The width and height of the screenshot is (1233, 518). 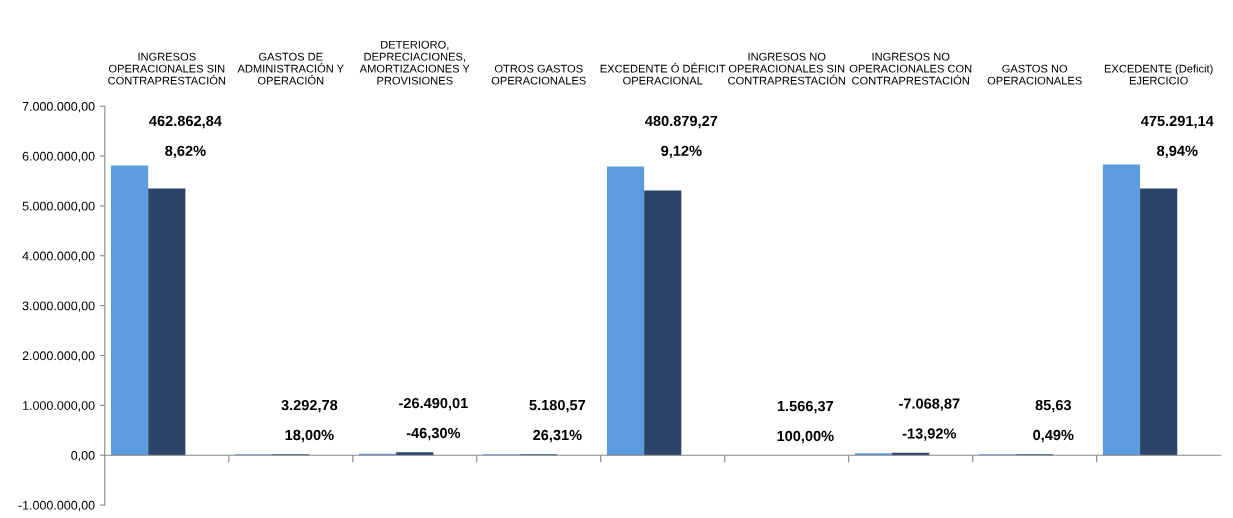 I want to click on y-tick-label: 7.000.000,00, so click(x=58, y=107).